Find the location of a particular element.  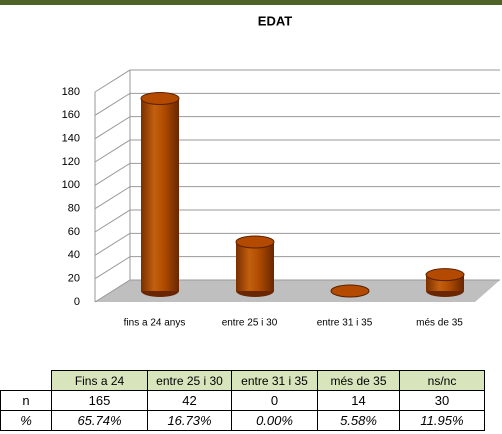

table-cell: 11.95% is located at coordinates (442, 420).